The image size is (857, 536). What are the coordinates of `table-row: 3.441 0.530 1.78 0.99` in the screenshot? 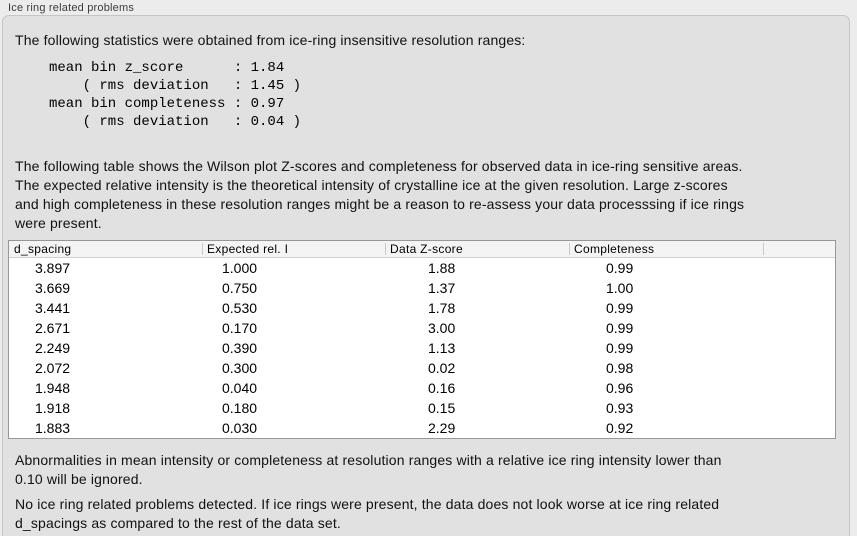 It's located at (422, 308).